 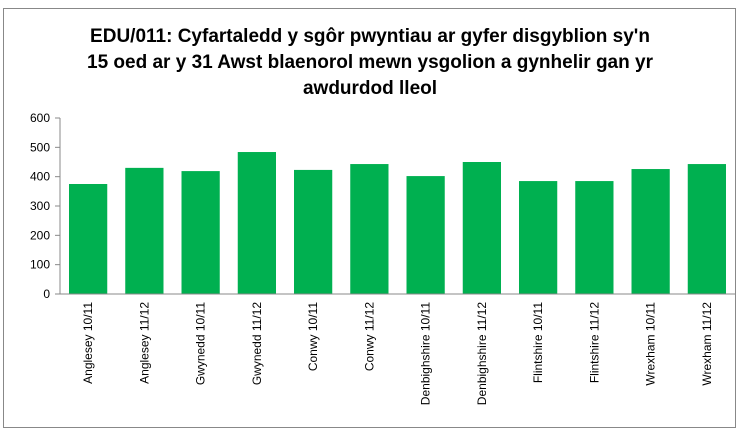 What do you see at coordinates (144, 343) in the screenshot?
I see `x-tick-label: Anglesey 11/12` at bounding box center [144, 343].